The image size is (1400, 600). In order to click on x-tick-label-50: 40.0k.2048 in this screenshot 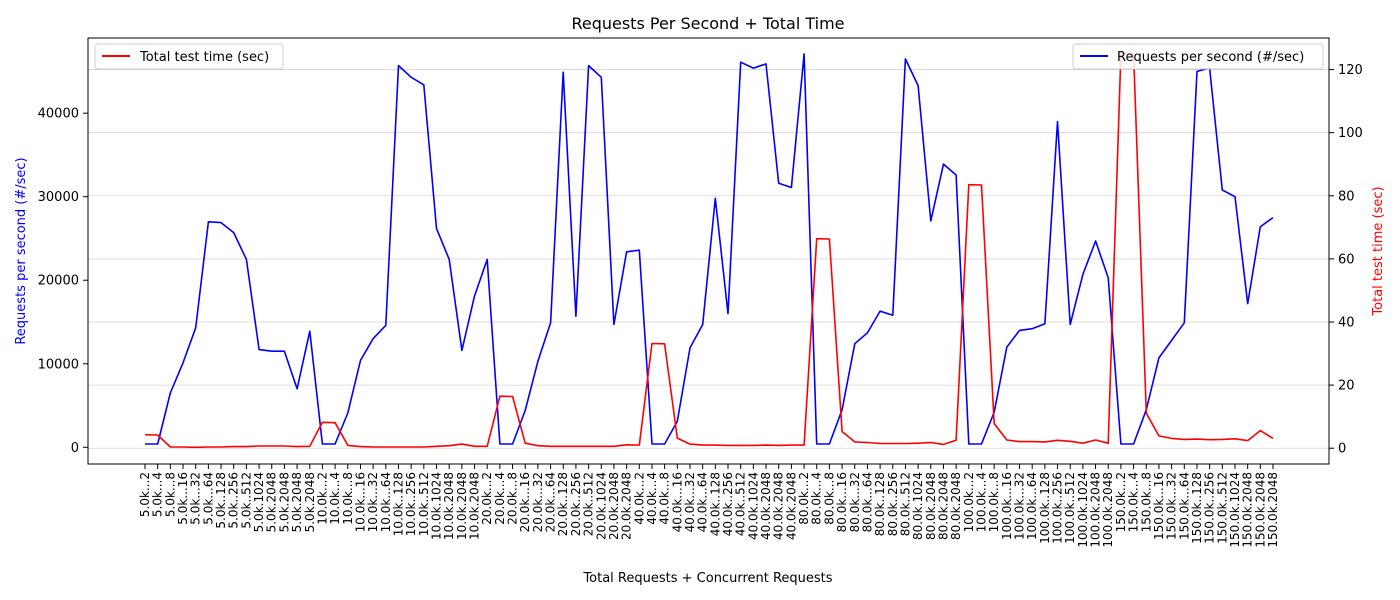, I will do `click(779, 506)`.